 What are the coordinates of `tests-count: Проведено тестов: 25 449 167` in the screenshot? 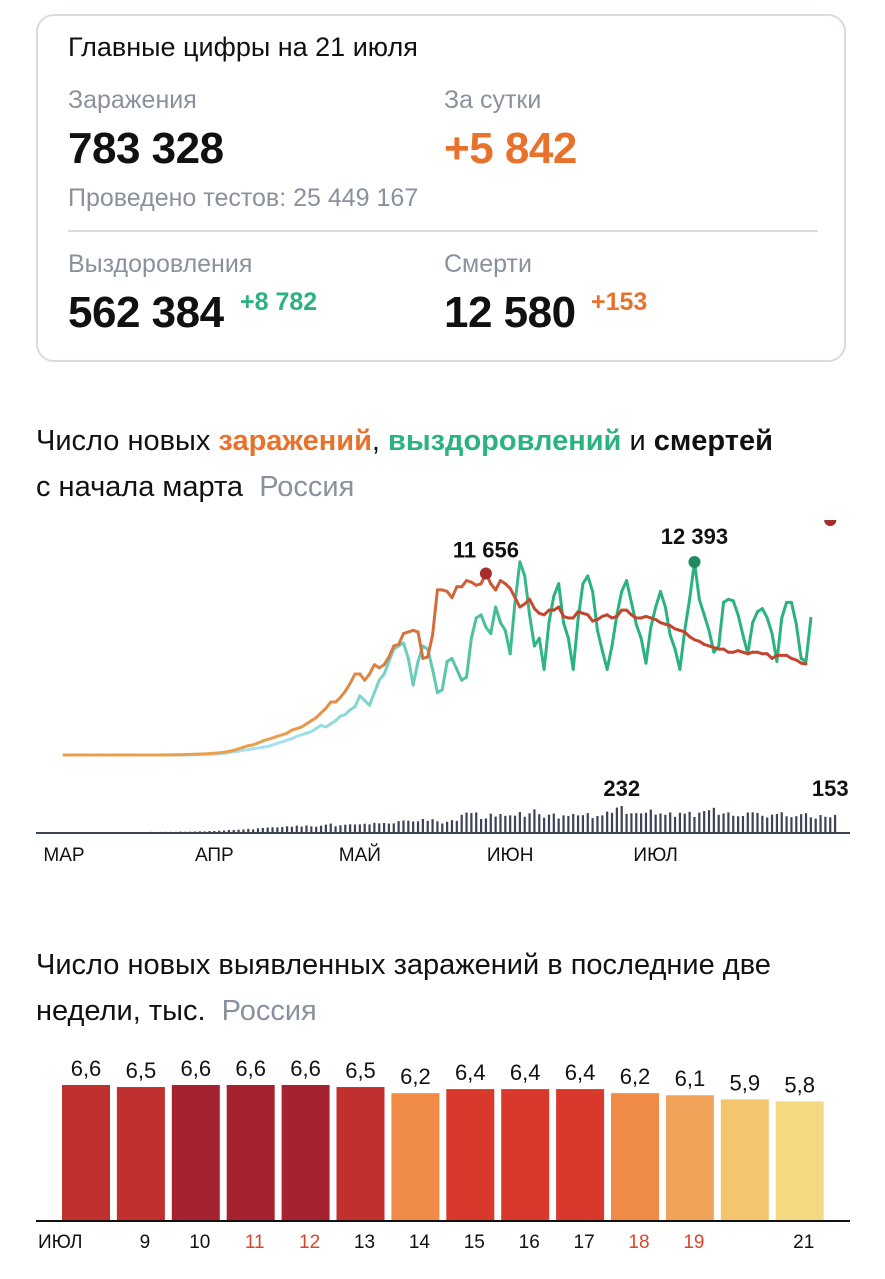 It's located at (243, 198).